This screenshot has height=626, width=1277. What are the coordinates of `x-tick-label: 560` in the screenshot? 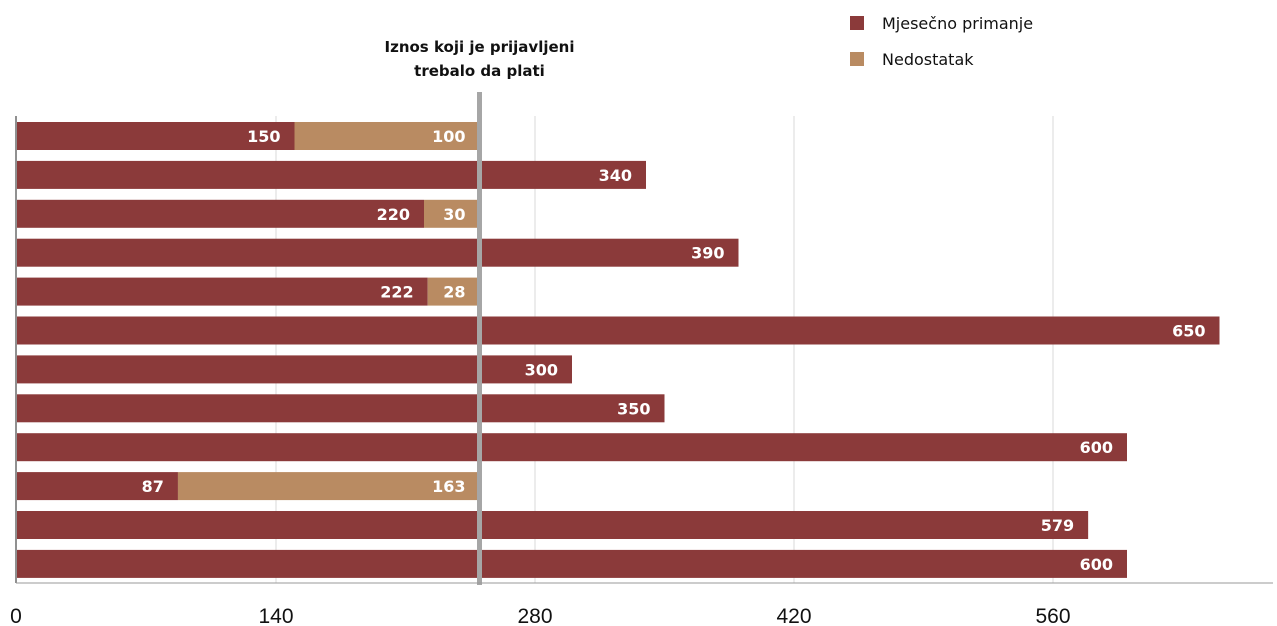 It's located at (1052, 615).